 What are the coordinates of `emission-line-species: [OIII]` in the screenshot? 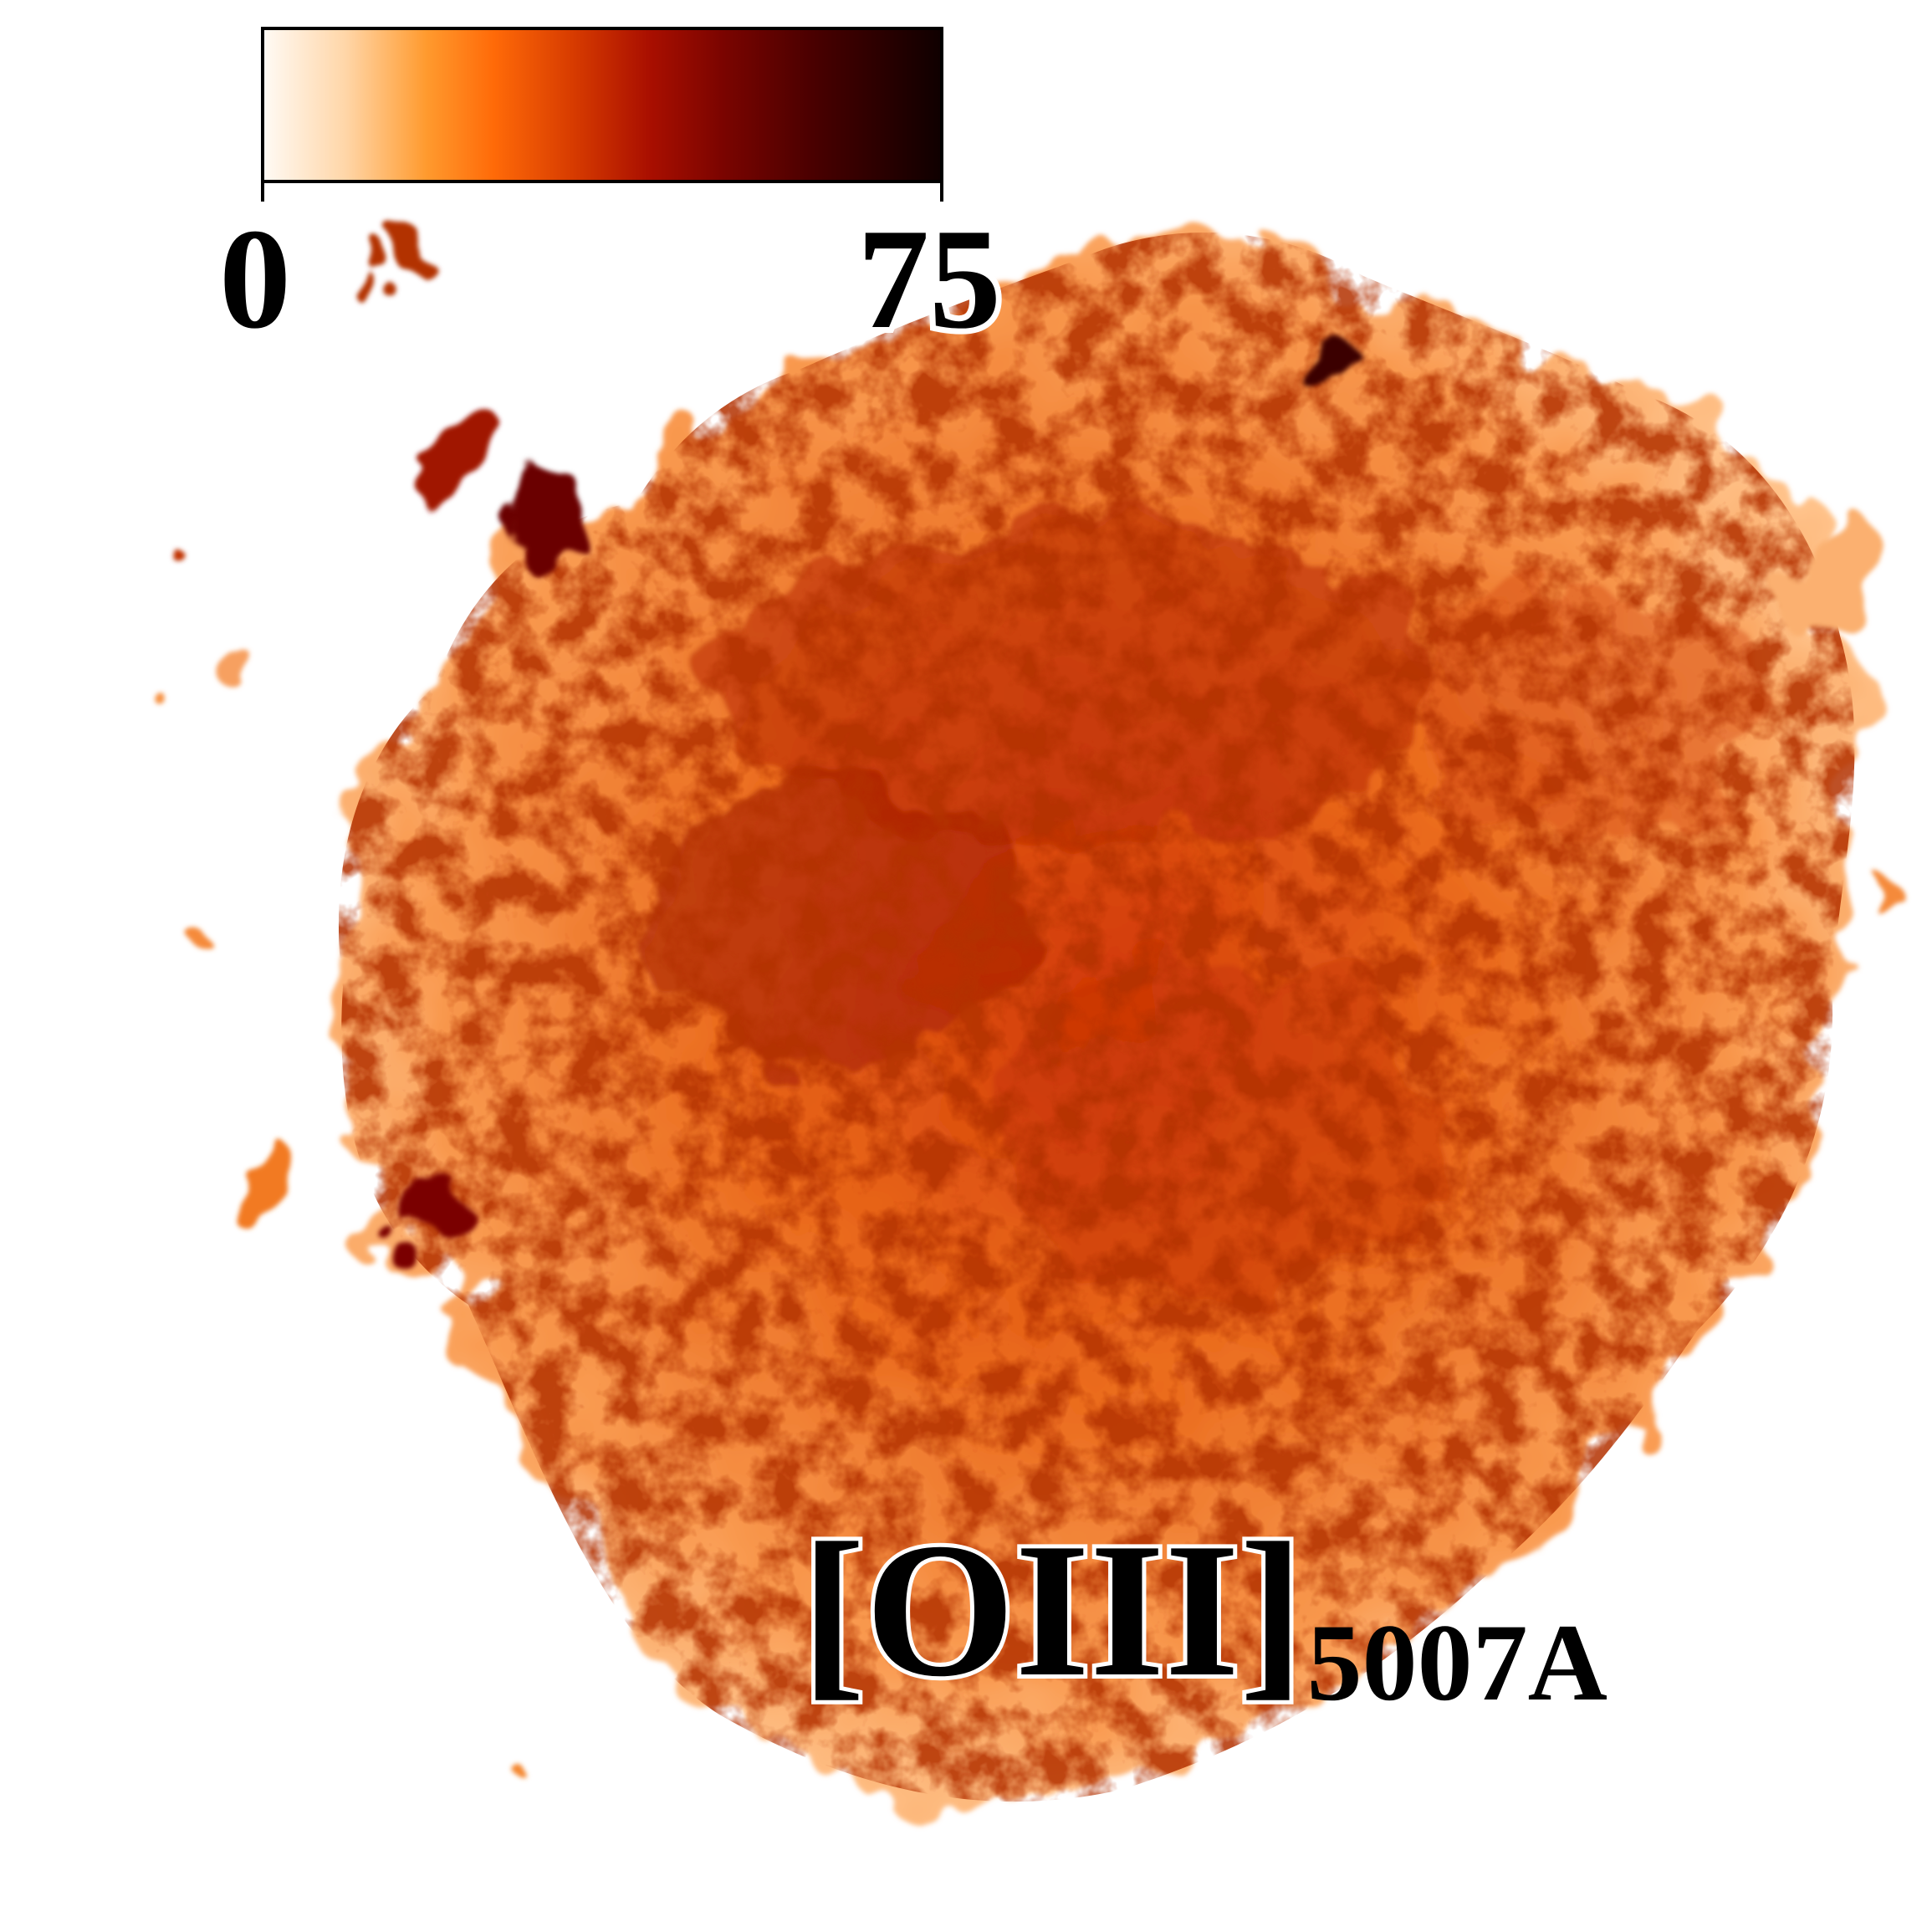 It's located at (1052, 1609).